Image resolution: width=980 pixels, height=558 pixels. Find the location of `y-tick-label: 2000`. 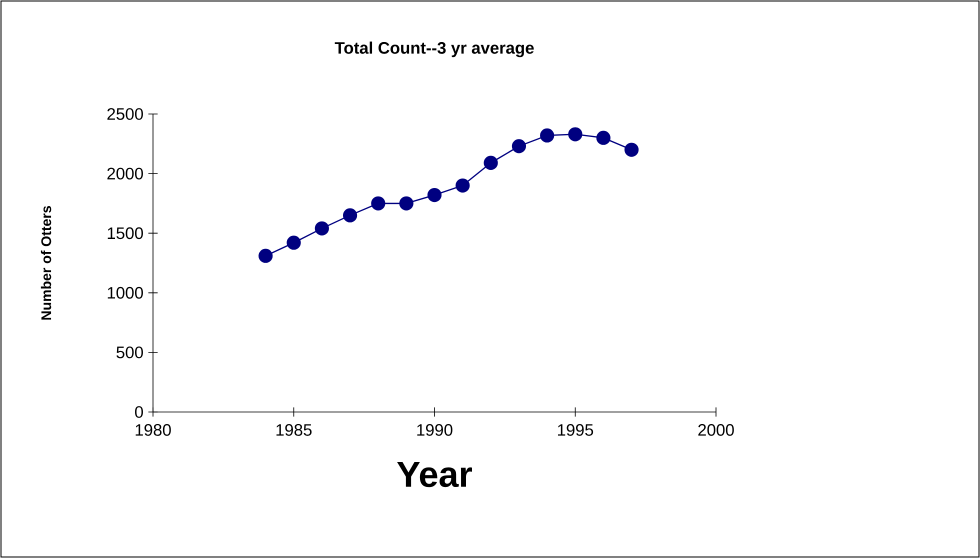

y-tick-label: 2000 is located at coordinates (125, 174).